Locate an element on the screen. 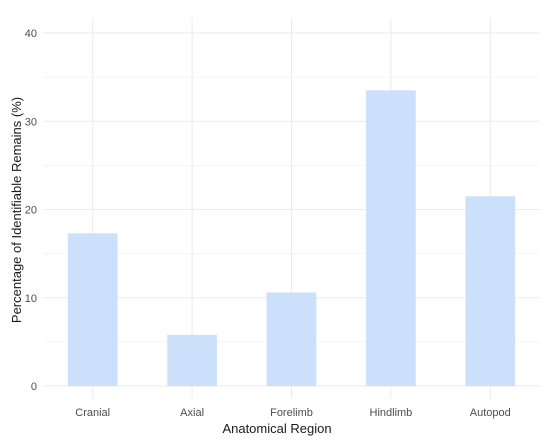 The image size is (550, 440). x-axis-ticks: Cranial Axial Forelimb Hindlimb Autopod is located at coordinates (293, 413).